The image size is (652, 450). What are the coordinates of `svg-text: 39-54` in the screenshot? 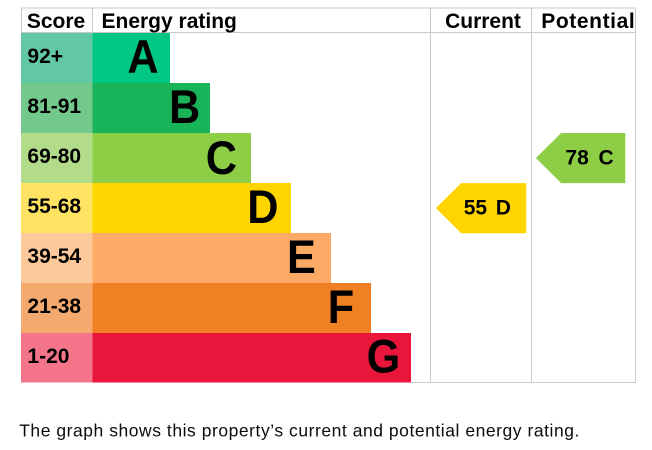 It's located at (54, 256).